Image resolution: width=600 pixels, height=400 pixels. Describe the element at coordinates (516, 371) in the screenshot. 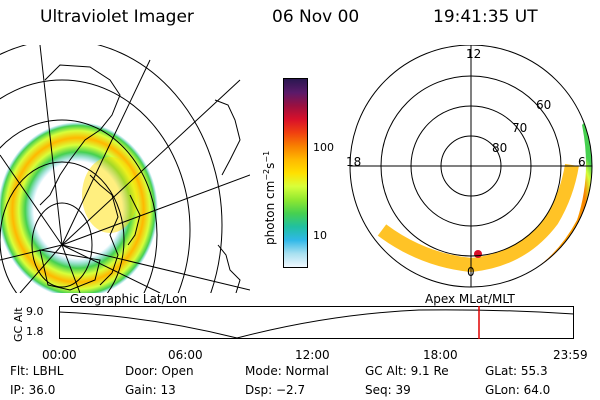

I see `glat-info: GLat: 55.3` at that location.